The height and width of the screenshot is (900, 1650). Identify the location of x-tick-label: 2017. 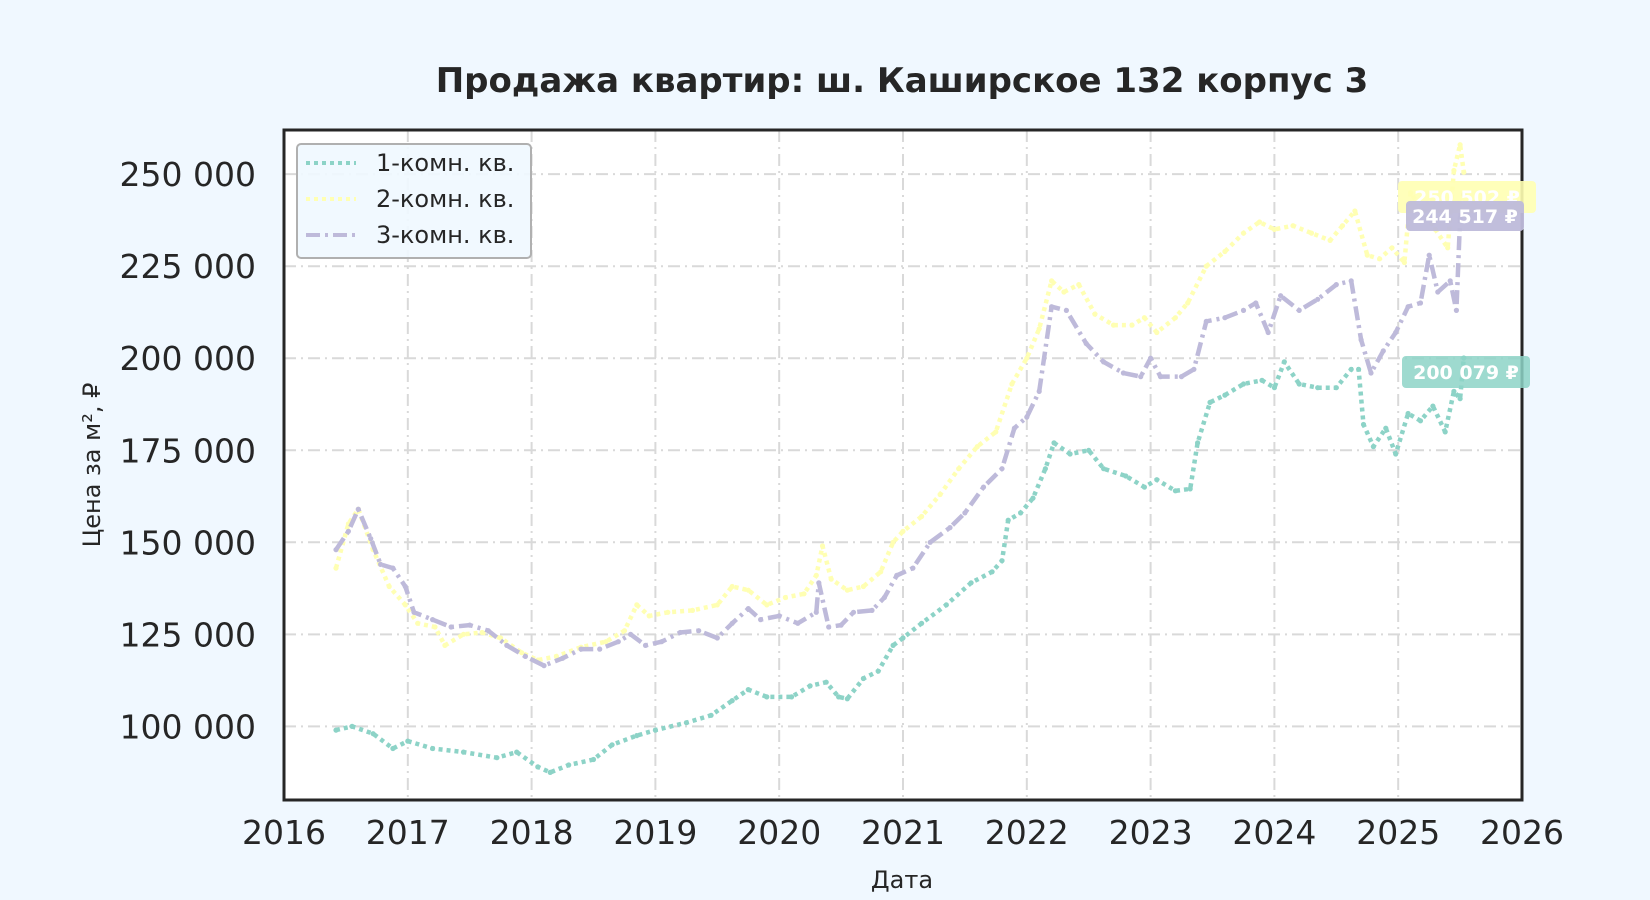
(408, 832).